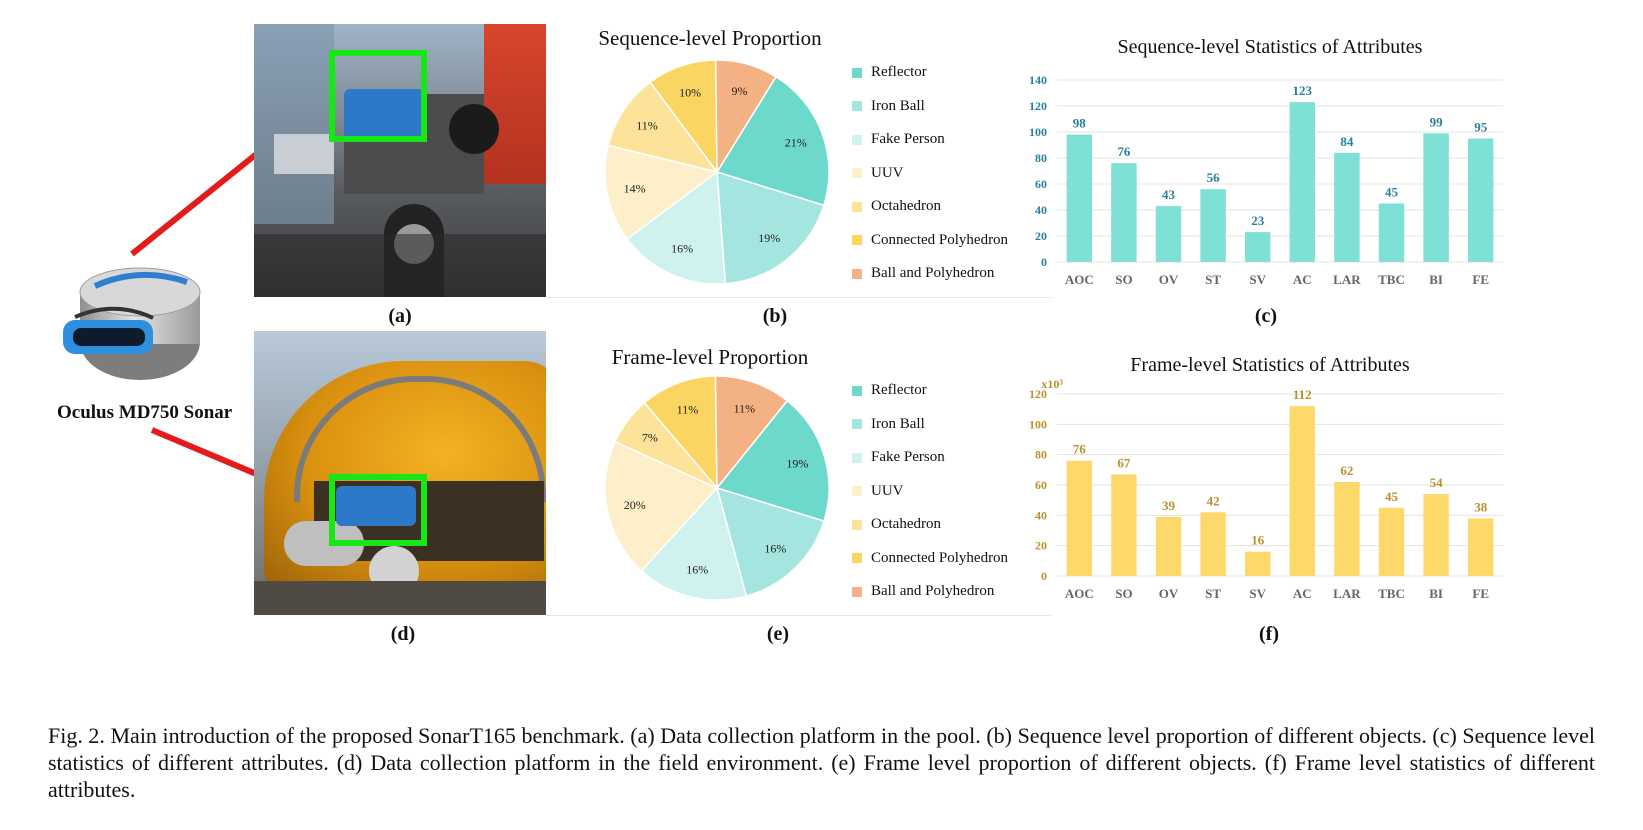 The width and height of the screenshot is (1643, 830). Describe the element at coordinates (1270, 365) in the screenshot. I see `bar-f-title: Frame-level Statistics of Attributes` at that location.